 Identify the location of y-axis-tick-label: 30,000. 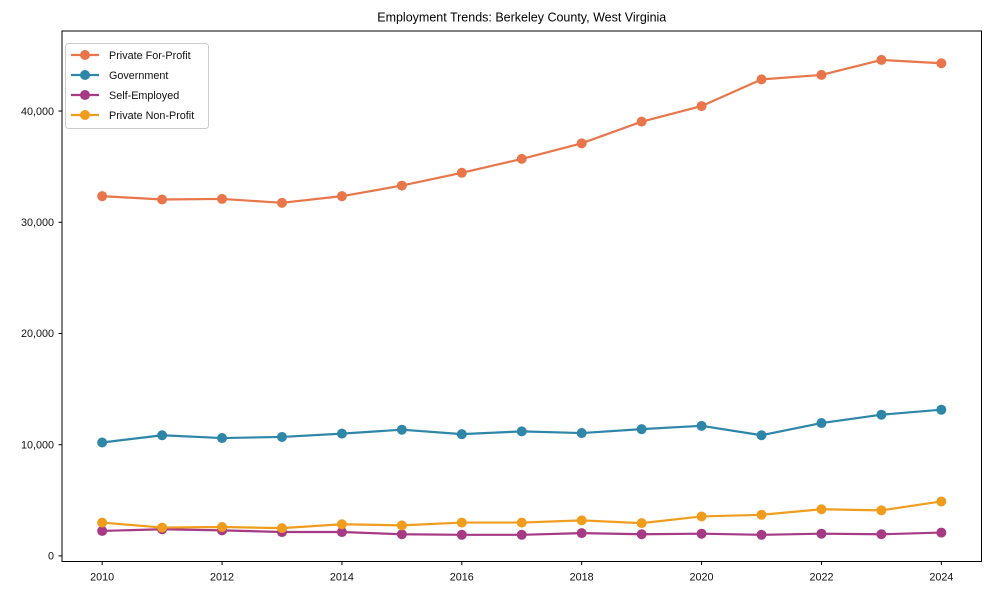
(37, 223).